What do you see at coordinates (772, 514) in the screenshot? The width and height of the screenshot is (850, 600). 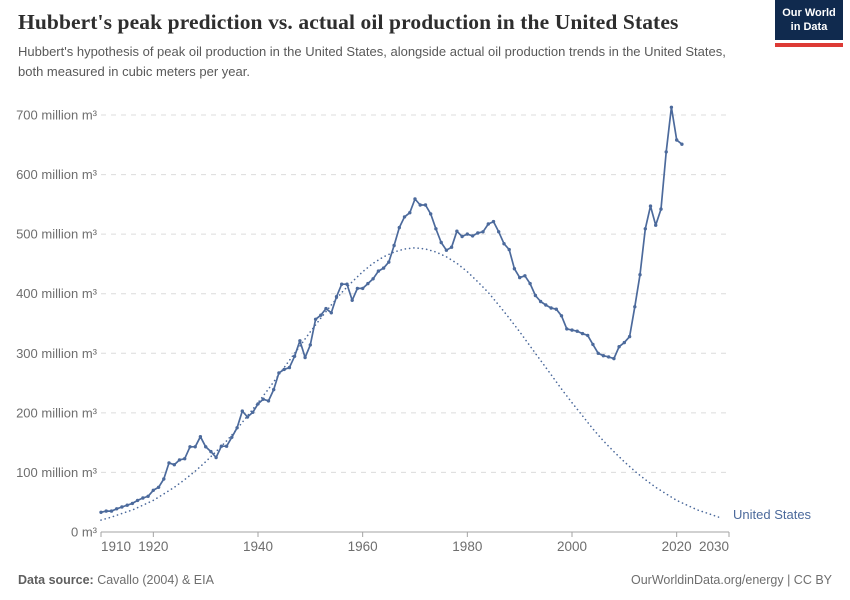 I see `entity-label-united-states: United States` at bounding box center [772, 514].